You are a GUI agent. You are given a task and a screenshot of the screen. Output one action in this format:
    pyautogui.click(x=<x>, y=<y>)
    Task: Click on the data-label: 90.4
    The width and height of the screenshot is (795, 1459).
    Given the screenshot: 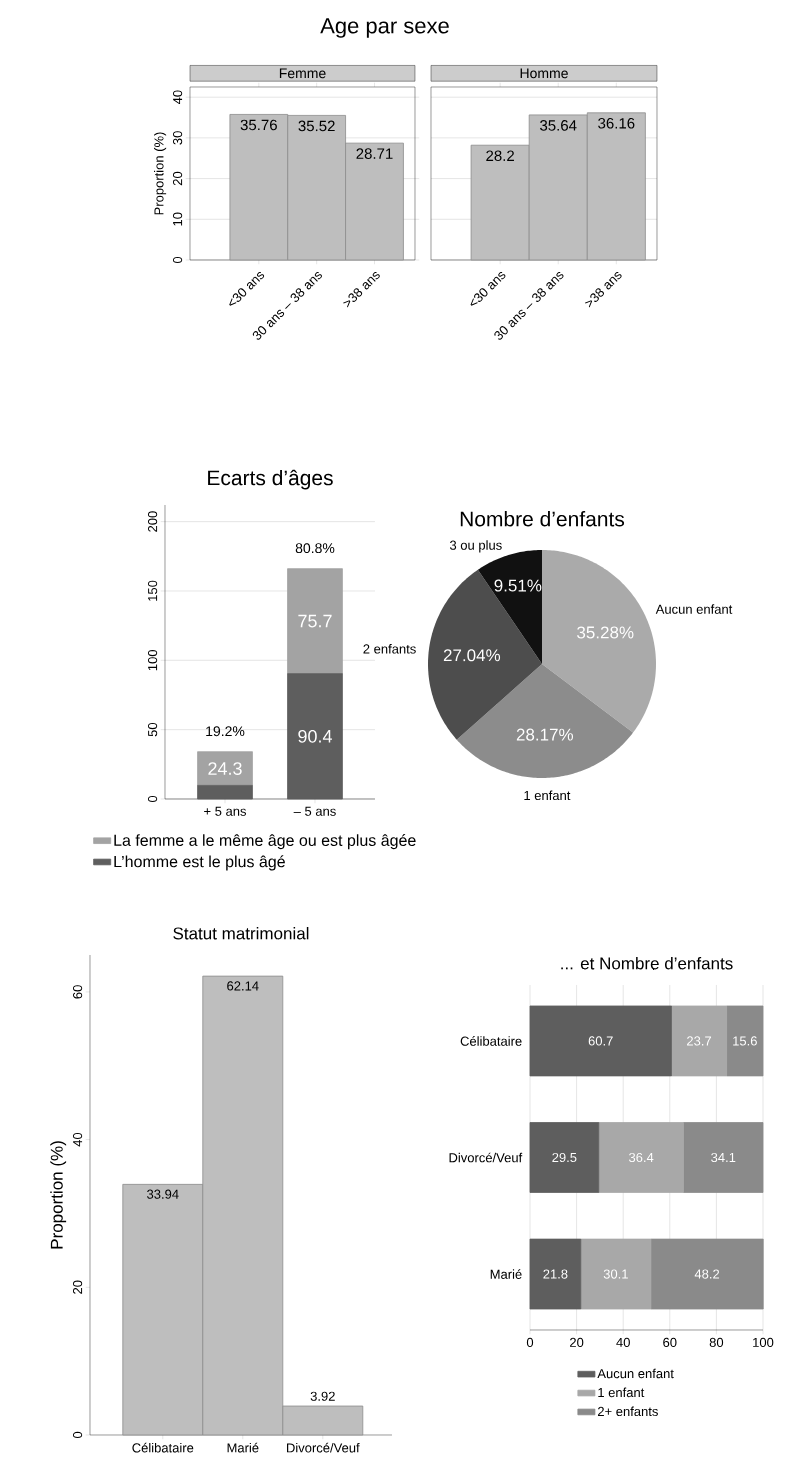 What is the action you would take?
    pyautogui.click(x=315, y=736)
    